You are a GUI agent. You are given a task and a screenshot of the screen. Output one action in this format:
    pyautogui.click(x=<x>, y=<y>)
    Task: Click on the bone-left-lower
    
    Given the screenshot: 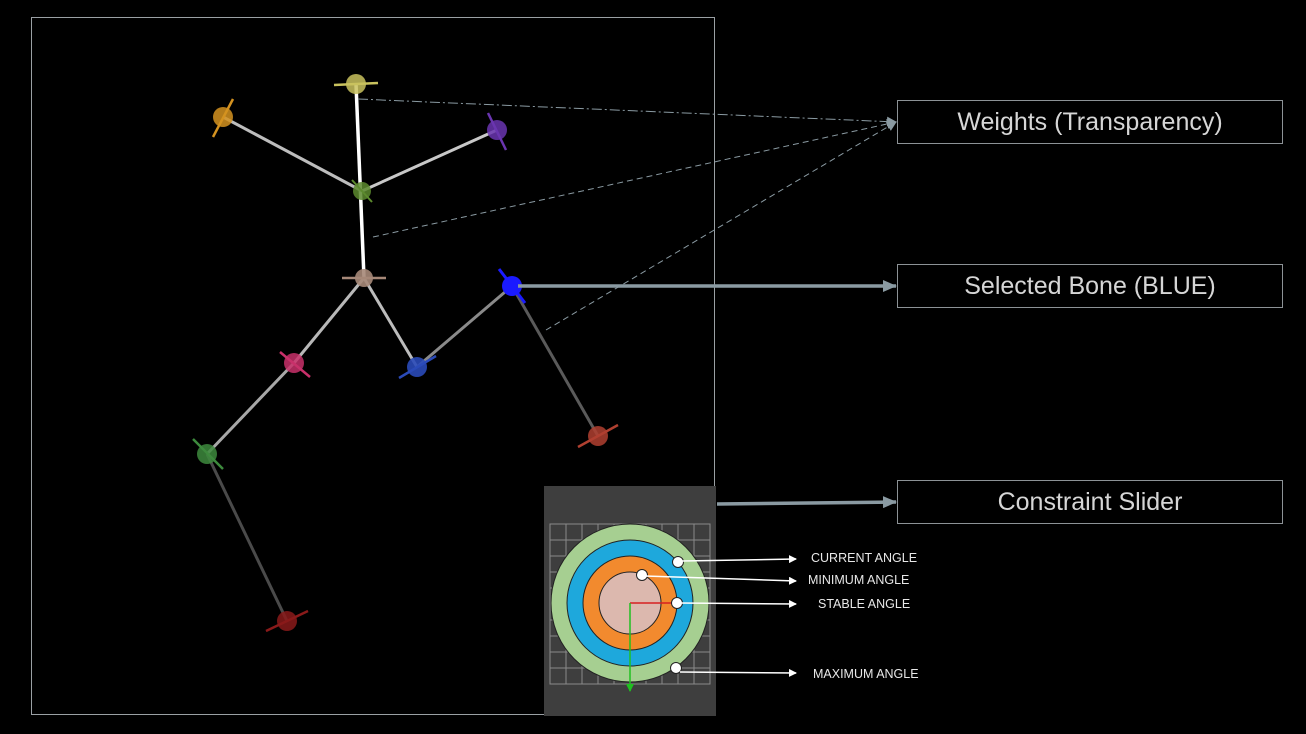 What is the action you would take?
    pyautogui.click(x=247, y=537)
    